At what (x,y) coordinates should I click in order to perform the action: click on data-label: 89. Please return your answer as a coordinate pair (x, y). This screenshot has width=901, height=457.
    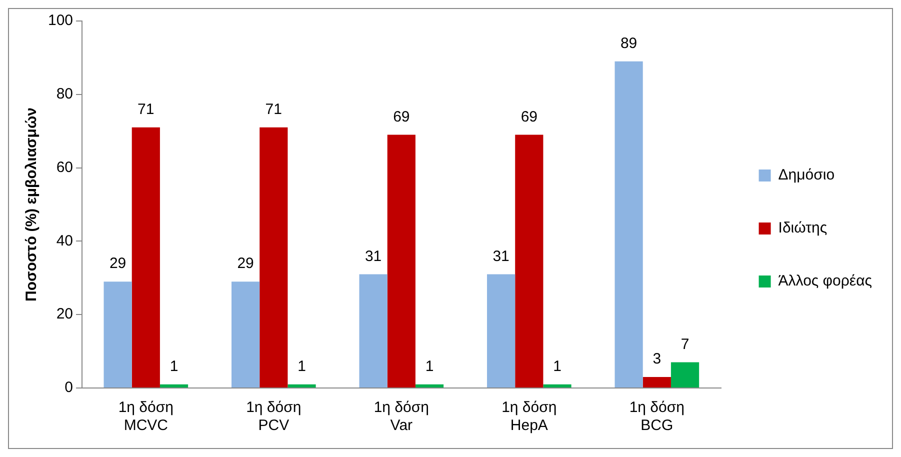
    Looking at the image, I should click on (629, 43).